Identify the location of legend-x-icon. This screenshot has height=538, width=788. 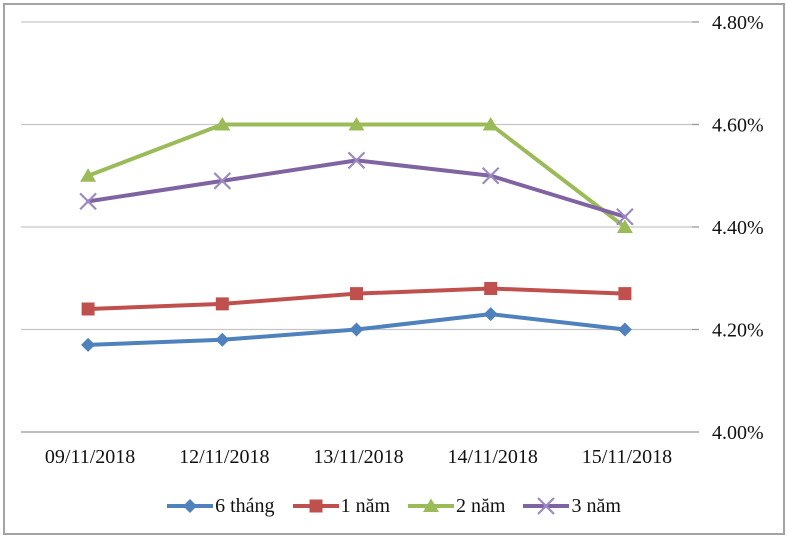
(546, 506).